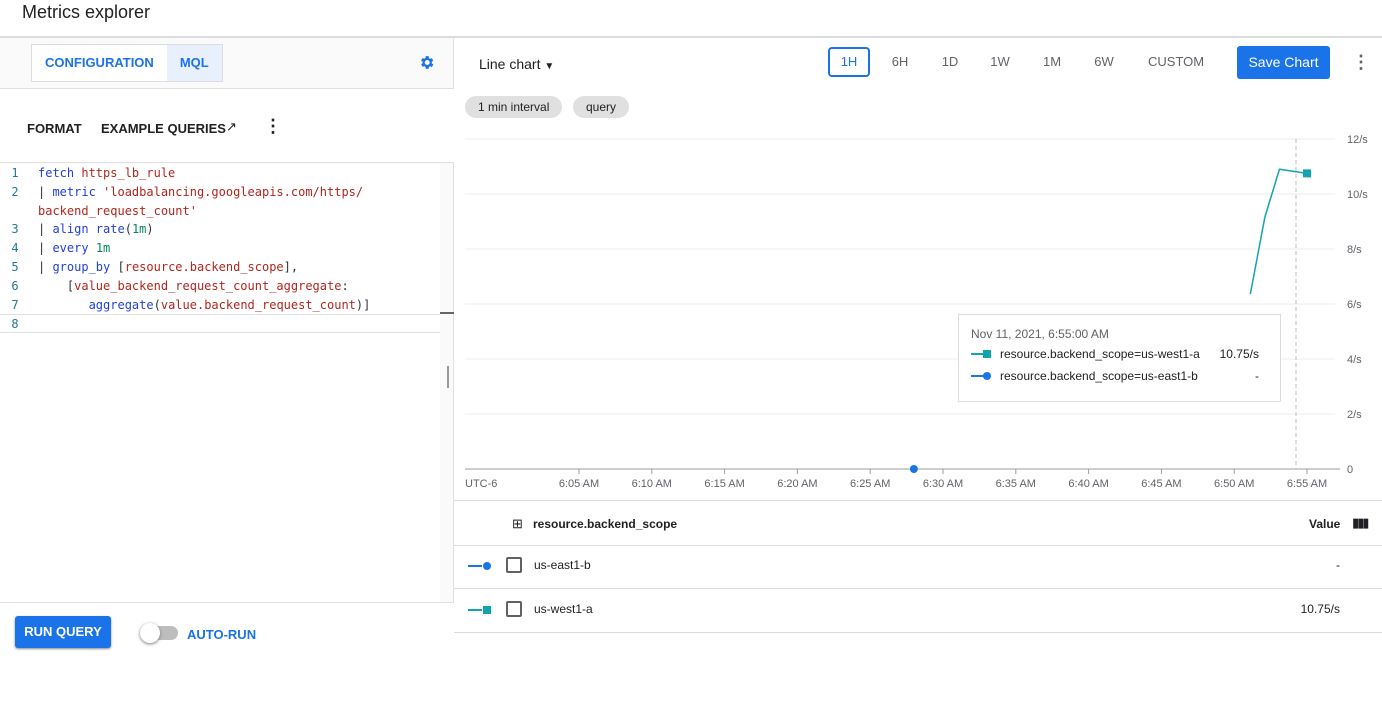 This screenshot has height=705, width=1382. I want to click on code-token: ],, so click(291, 267).